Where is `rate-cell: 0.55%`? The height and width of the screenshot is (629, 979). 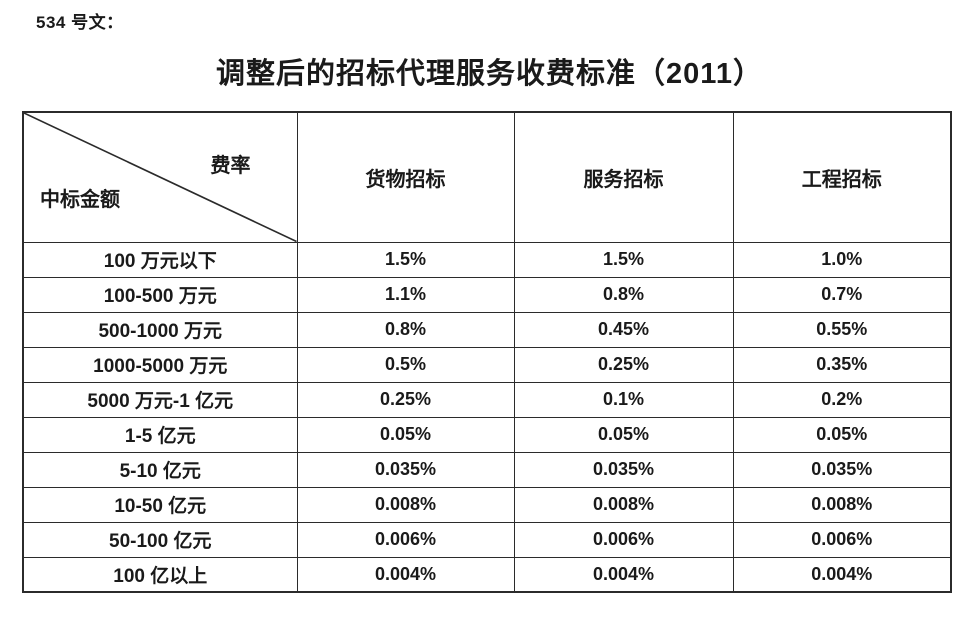
rate-cell: 0.55% is located at coordinates (842, 329).